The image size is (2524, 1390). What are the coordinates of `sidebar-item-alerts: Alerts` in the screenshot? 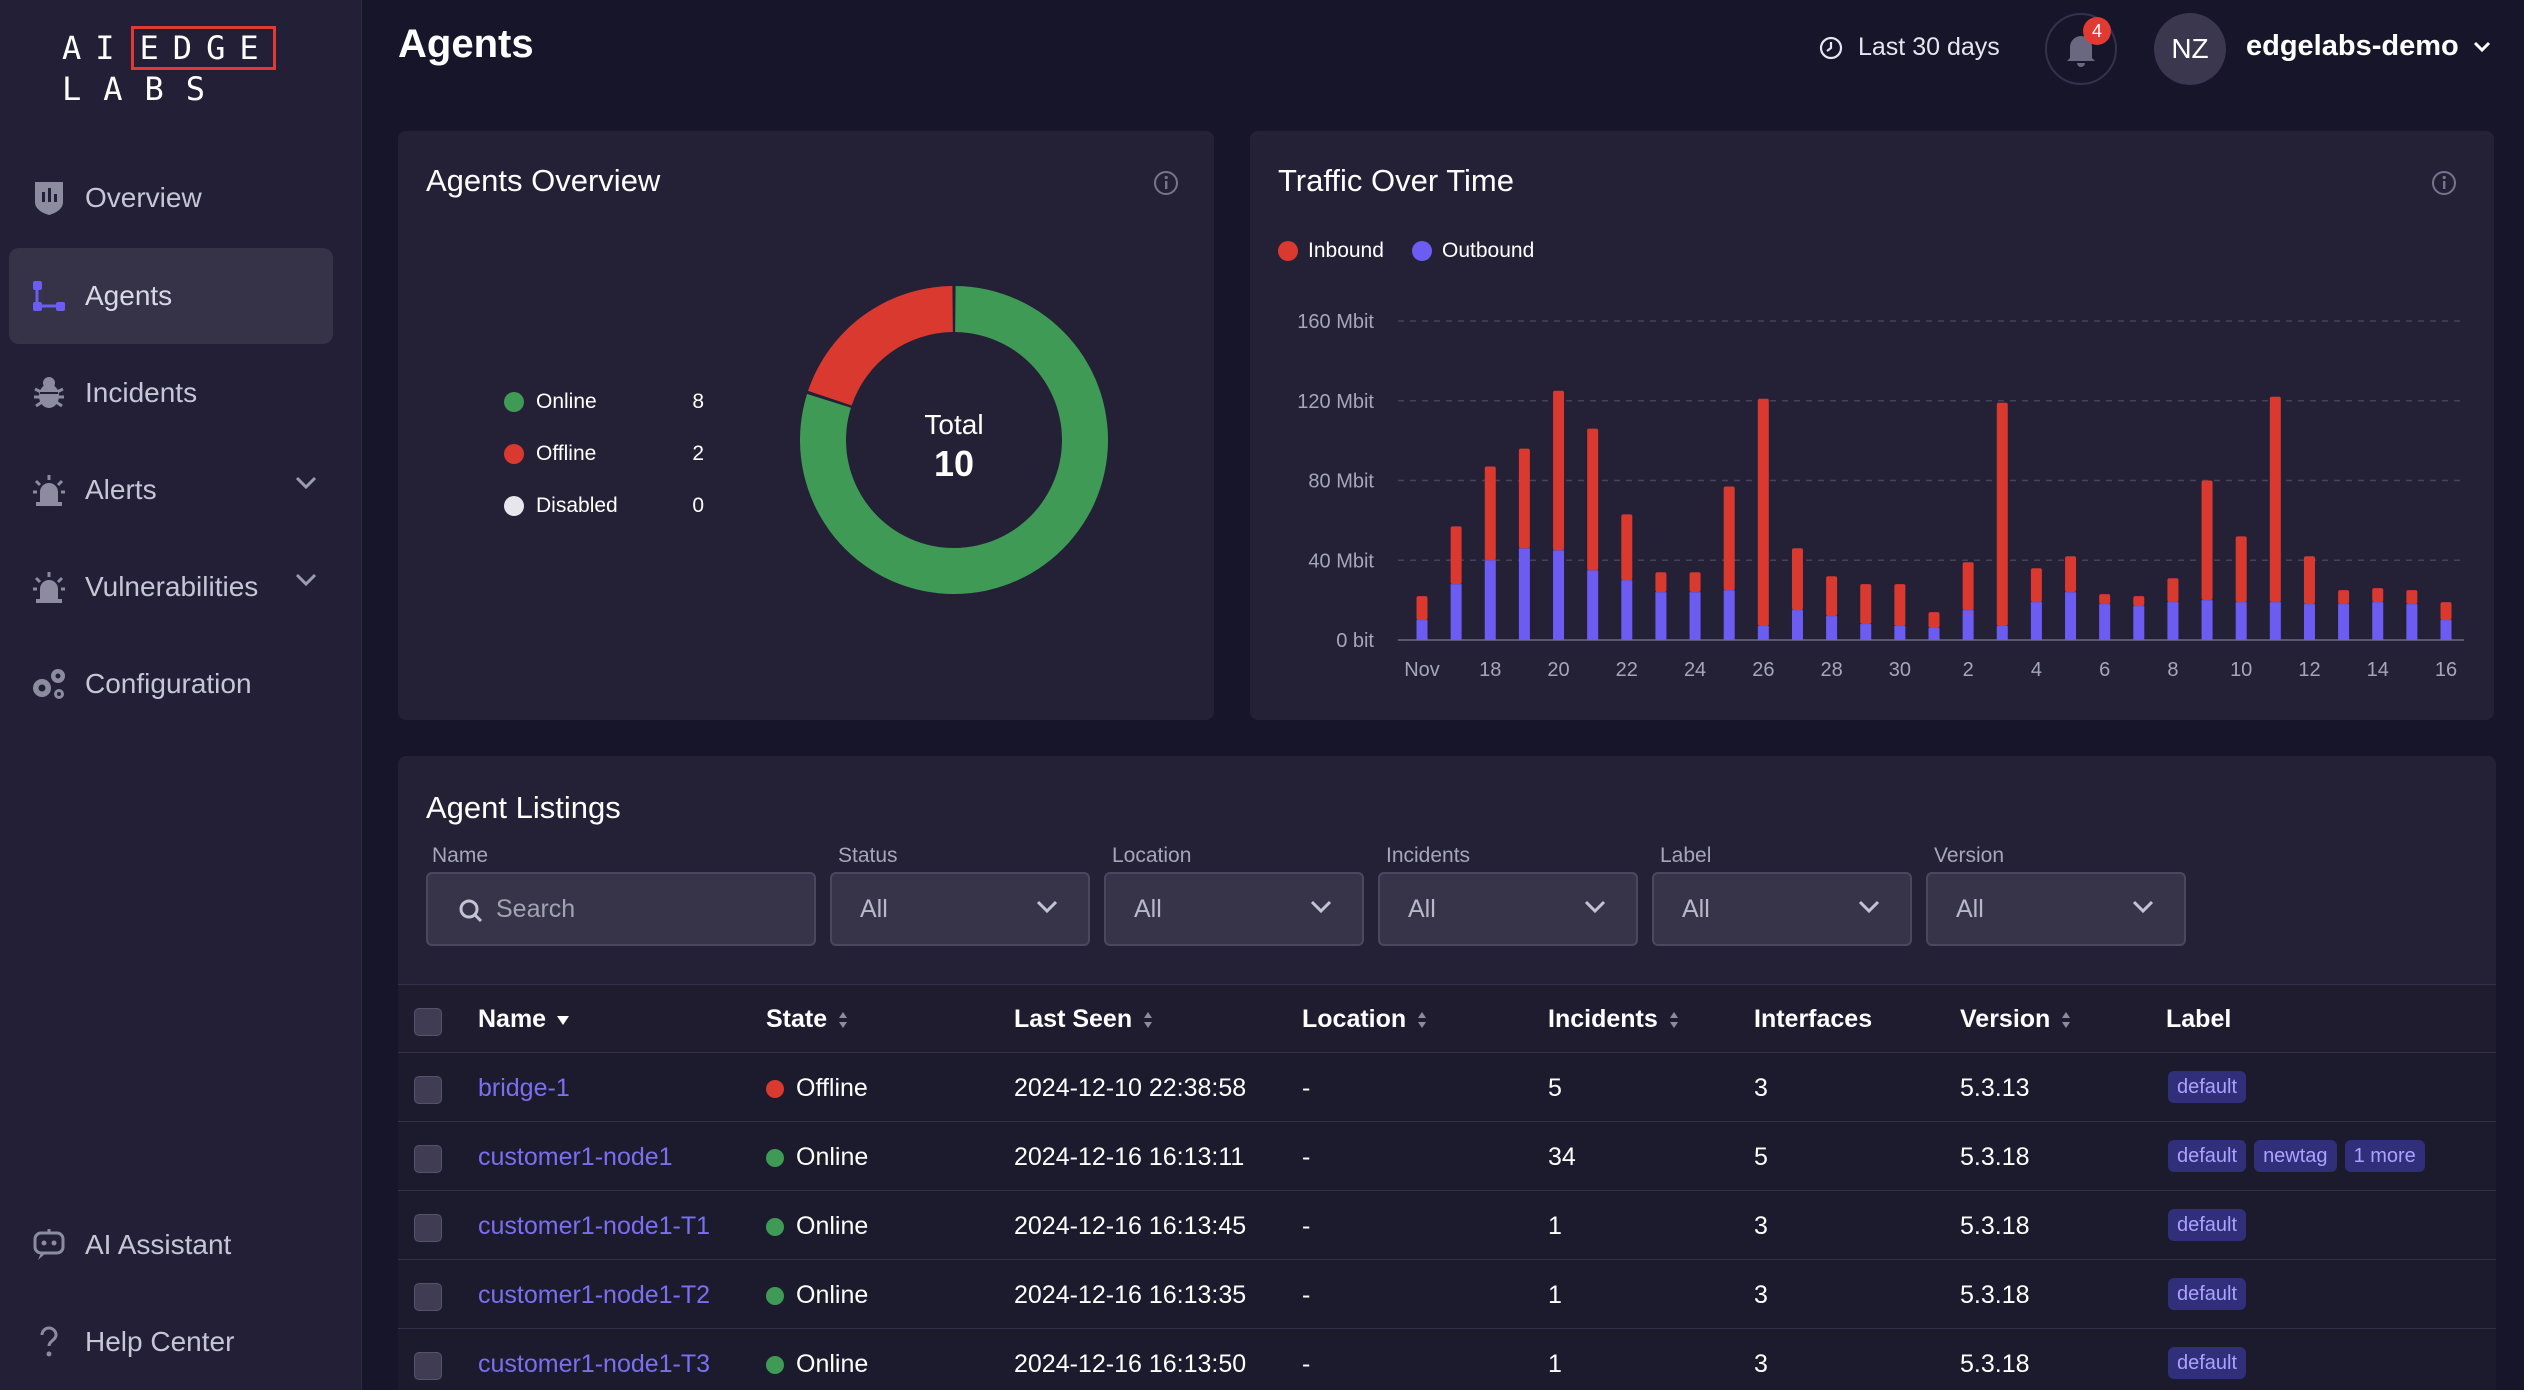 It's located at (171, 490).